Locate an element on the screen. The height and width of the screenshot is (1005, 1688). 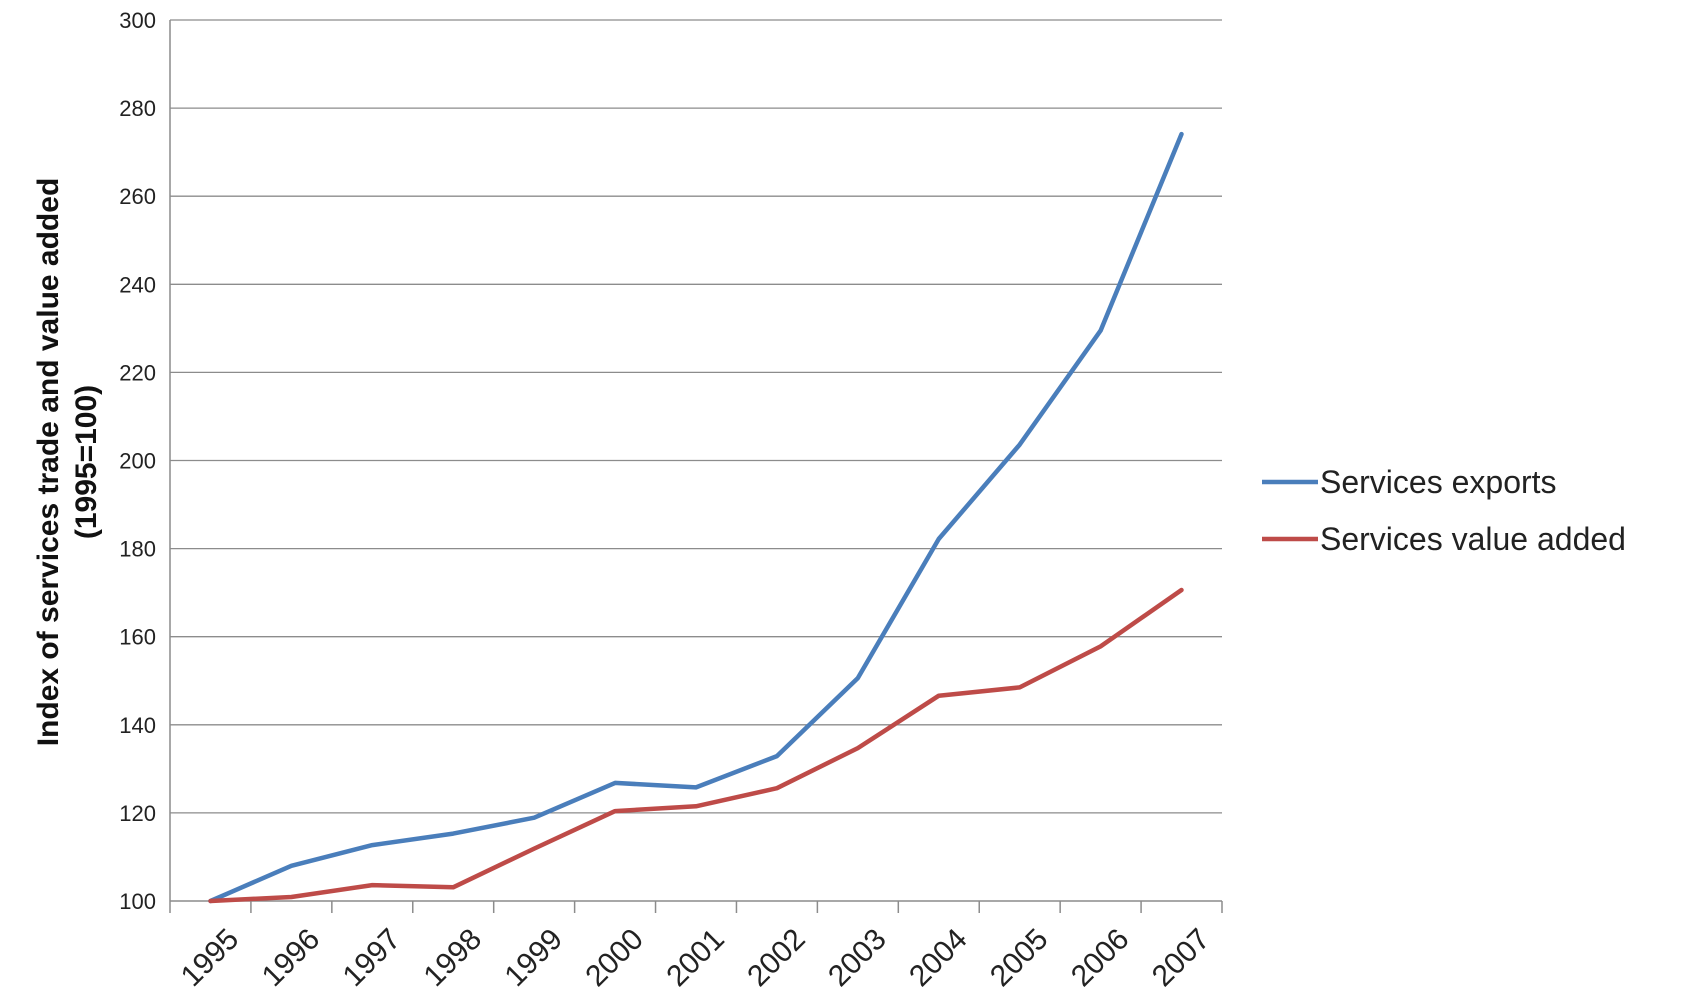
x-tick-2001: 2001 is located at coordinates (695, 958).